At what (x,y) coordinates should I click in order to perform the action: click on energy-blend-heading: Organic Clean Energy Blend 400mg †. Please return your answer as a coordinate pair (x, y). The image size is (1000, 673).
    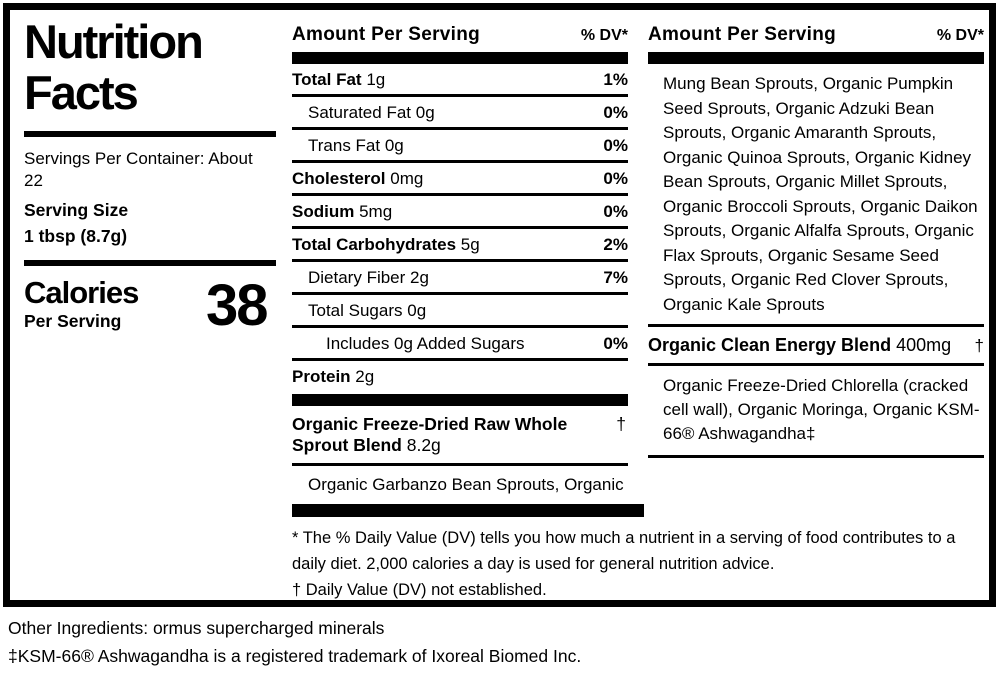
    Looking at the image, I should click on (816, 345).